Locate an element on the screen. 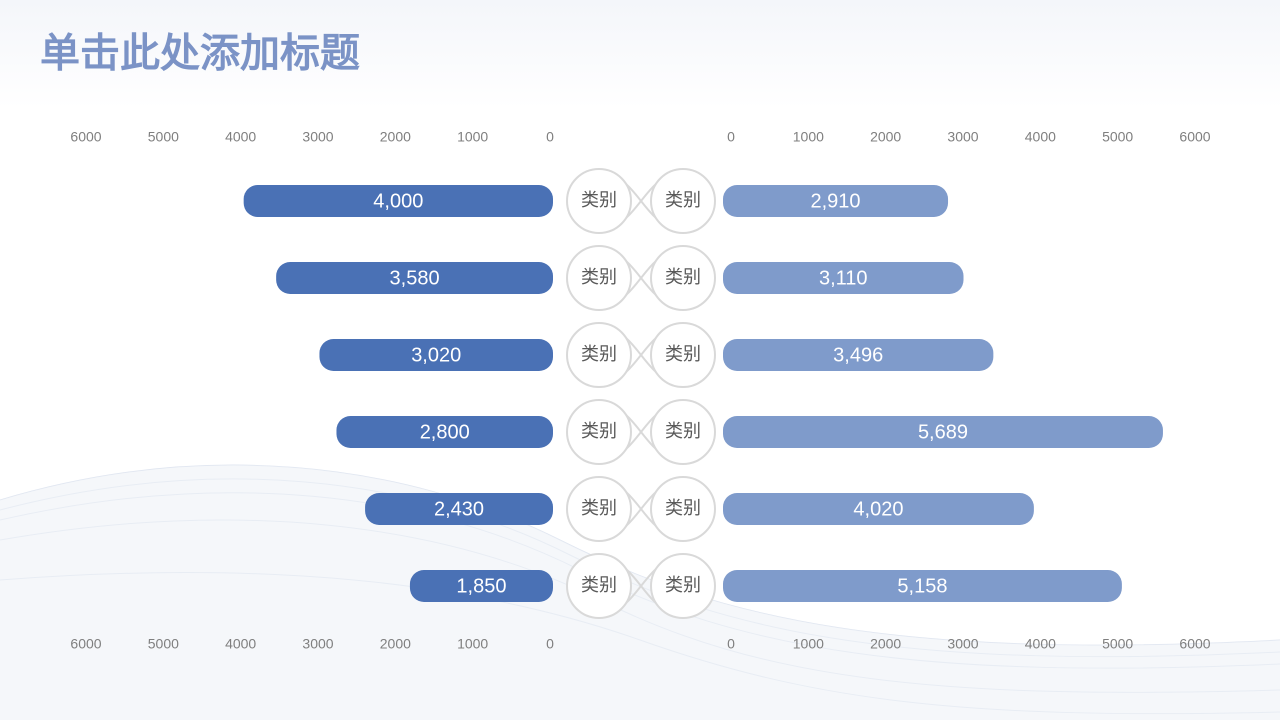  left-value-label: 3,020 is located at coordinates (436, 355).